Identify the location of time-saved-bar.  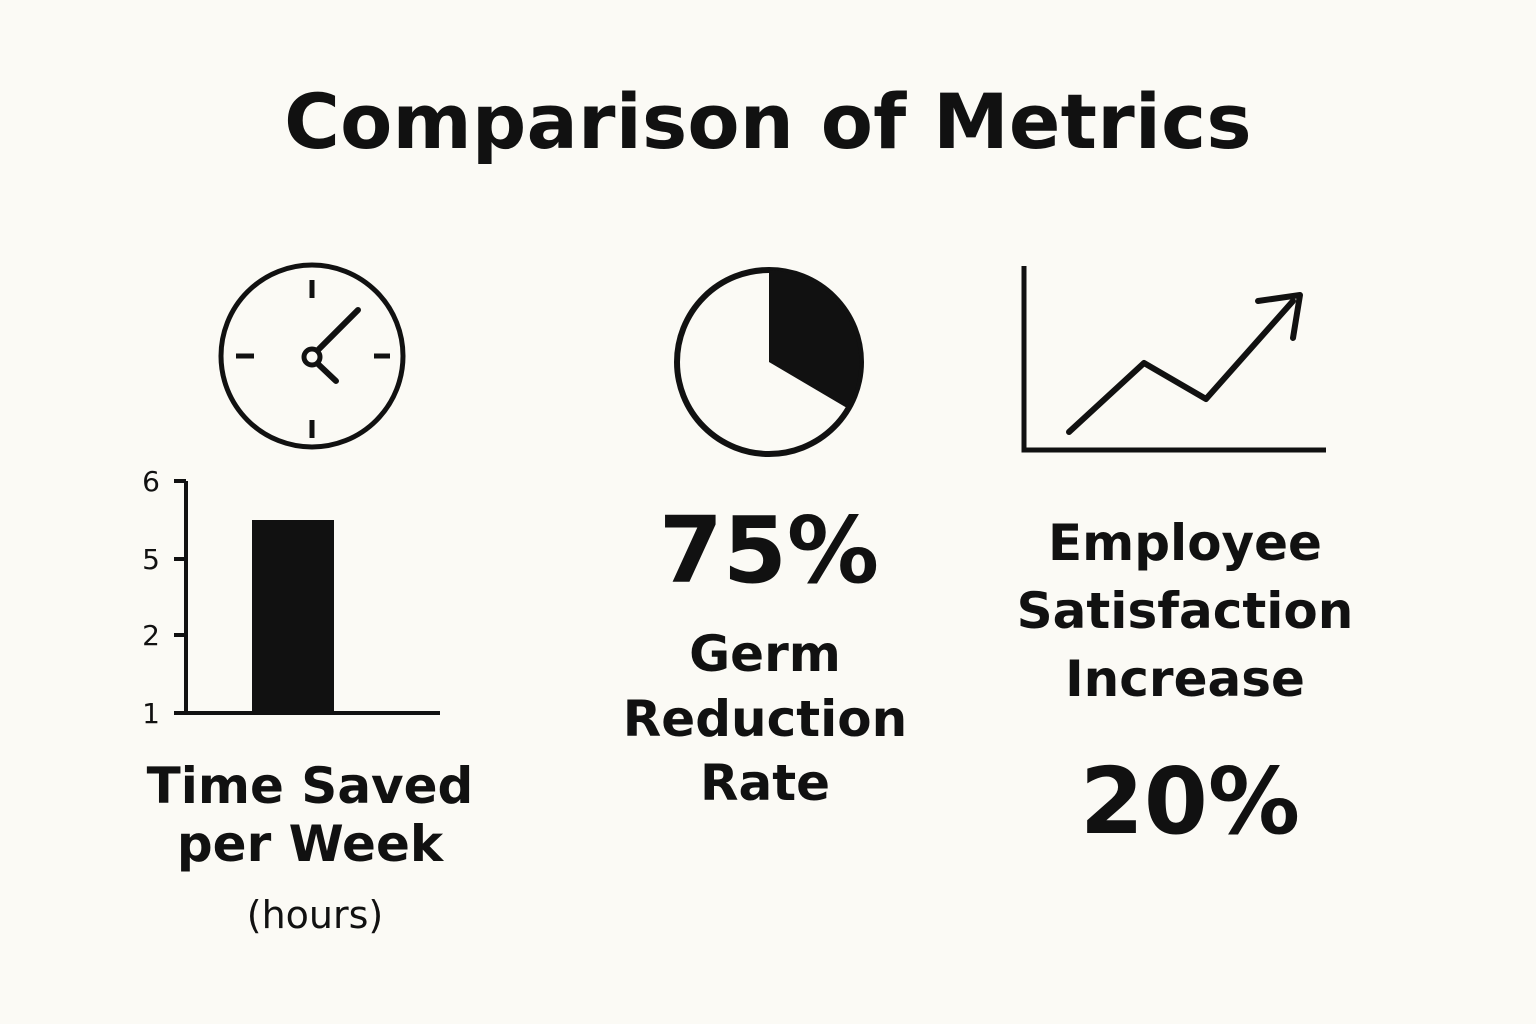
(293, 616).